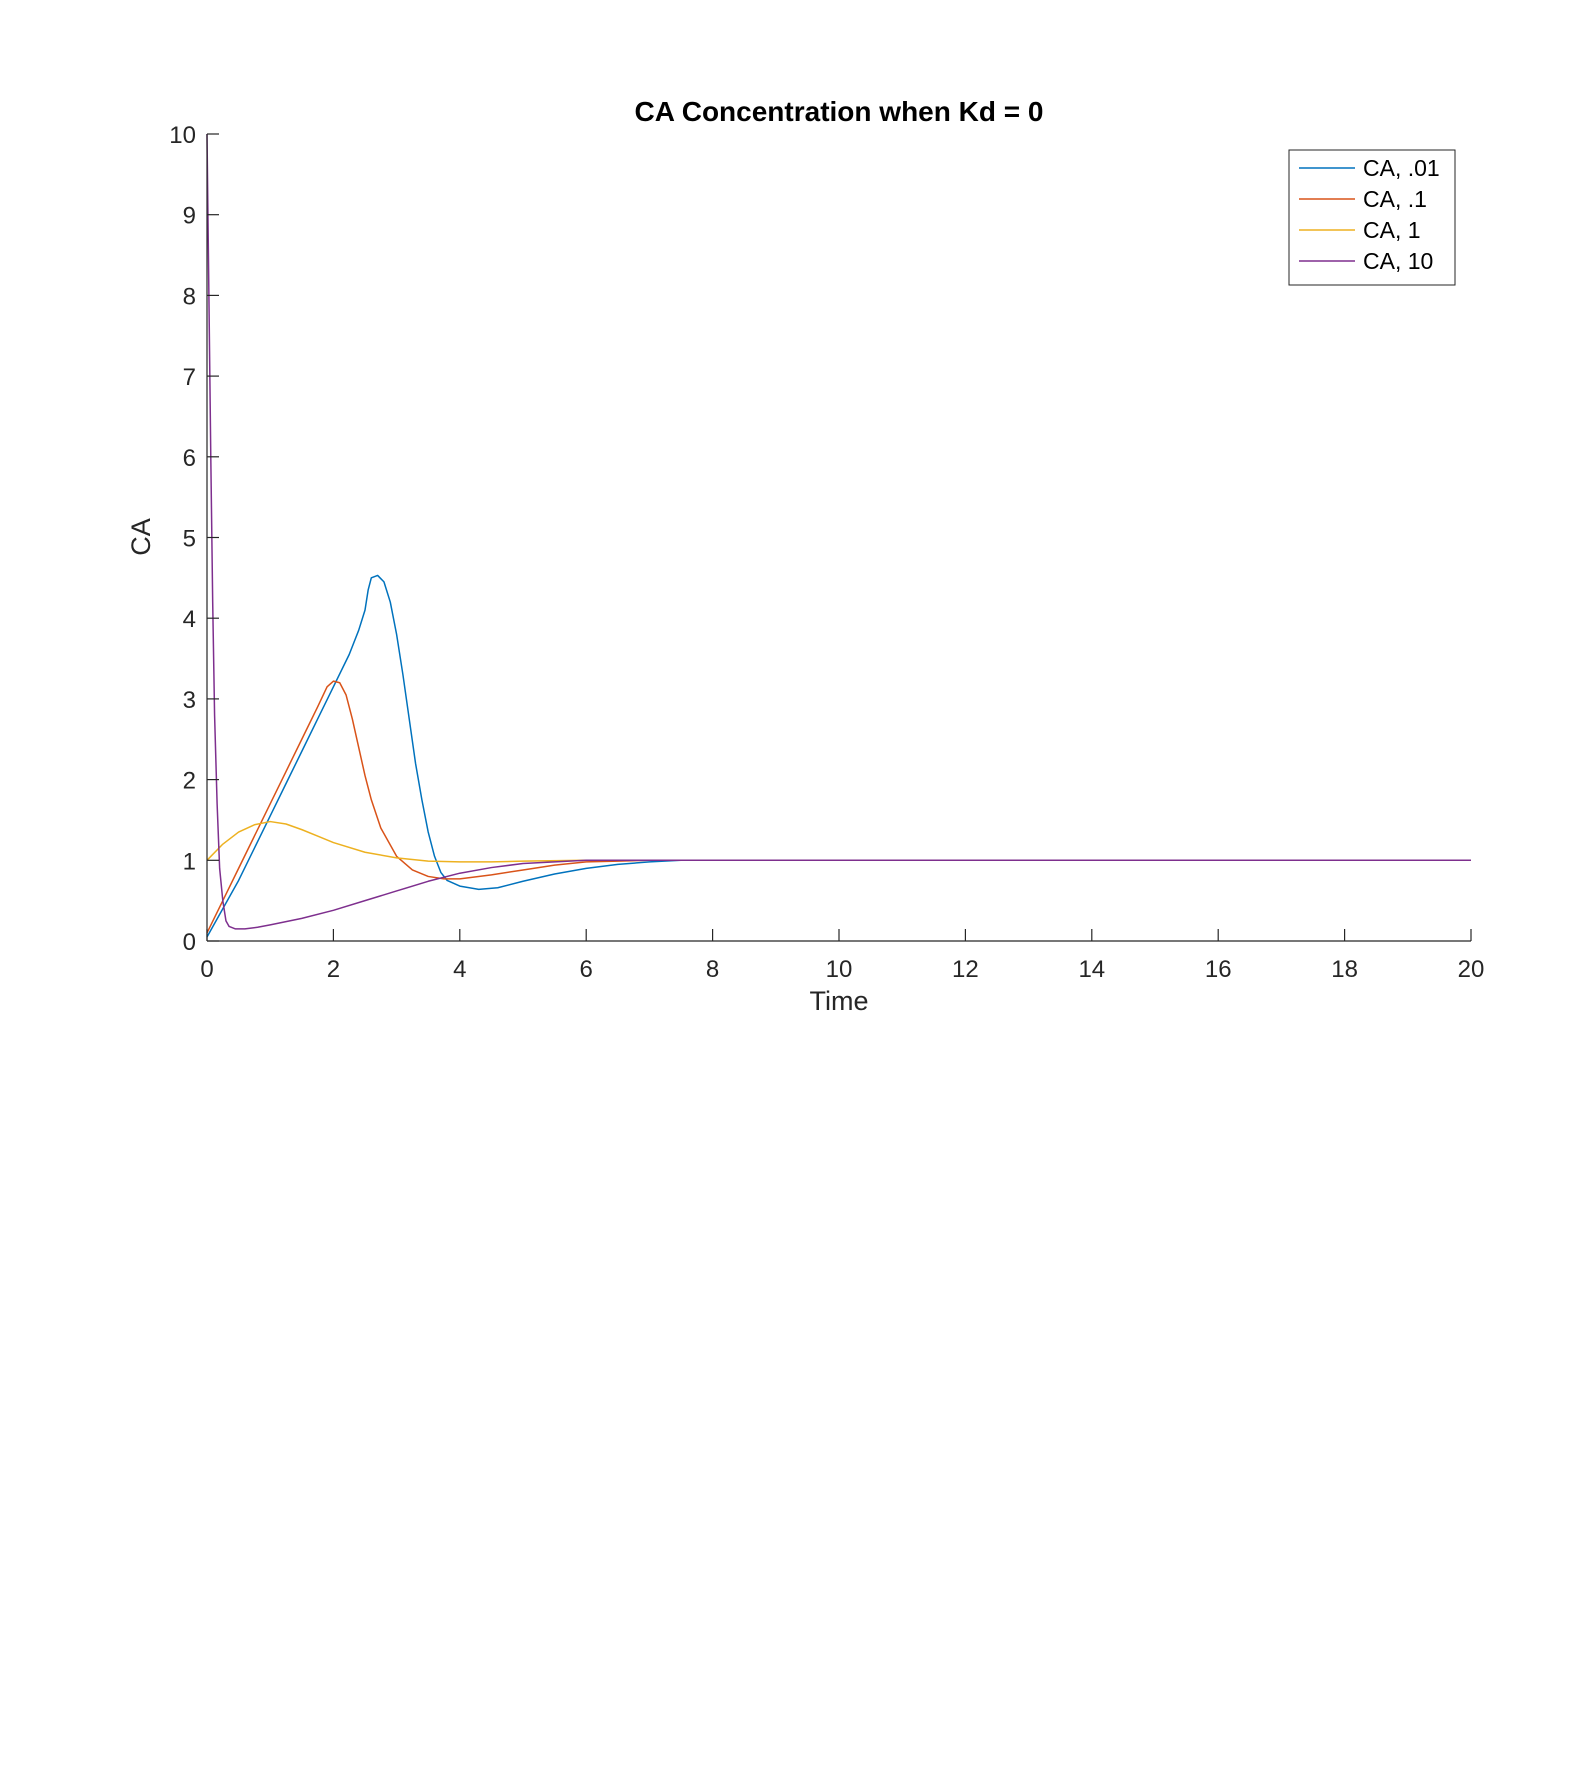  Describe the element at coordinates (189, 377) in the screenshot. I see `y-tick-label-7: 7` at that location.